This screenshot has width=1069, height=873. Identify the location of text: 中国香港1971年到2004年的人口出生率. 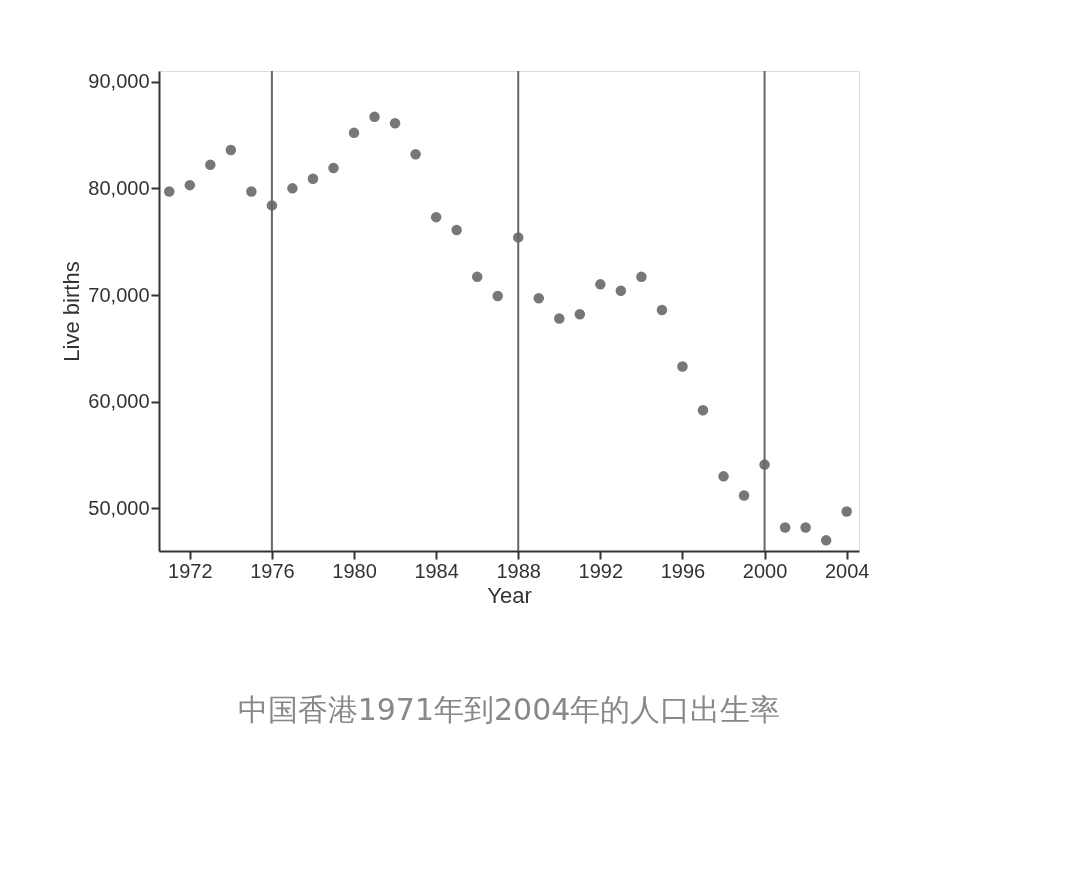
(509, 709).